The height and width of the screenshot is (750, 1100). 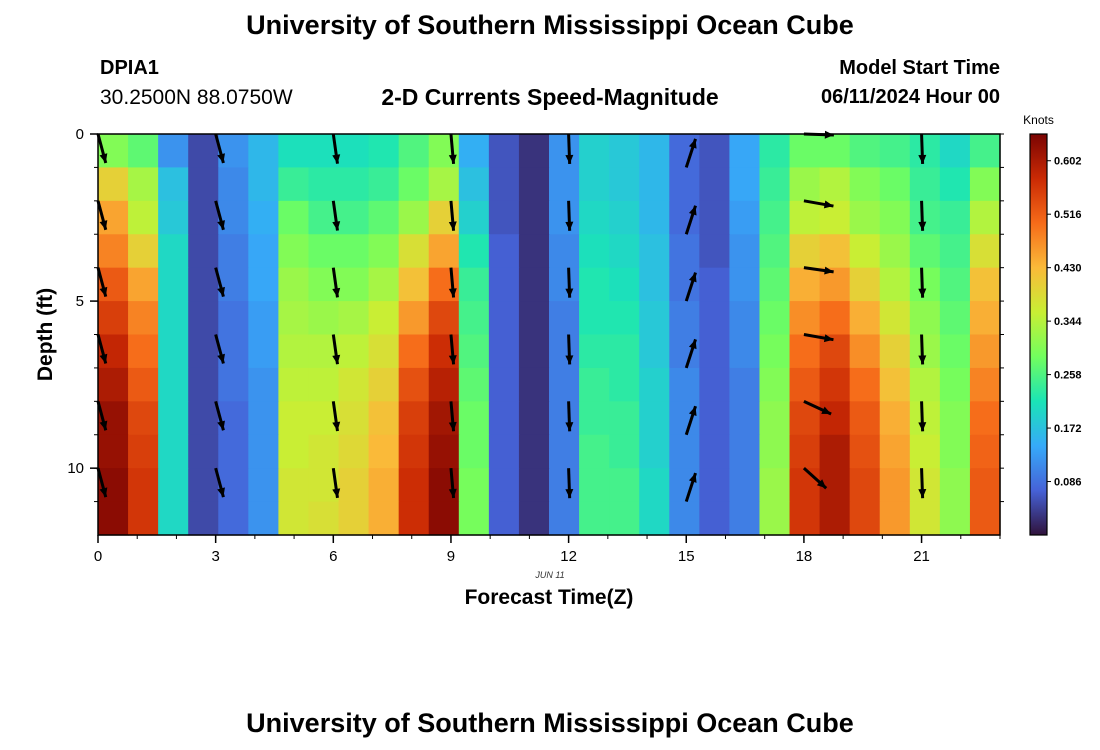 I want to click on x-tick-label: 9, so click(x=451, y=556).